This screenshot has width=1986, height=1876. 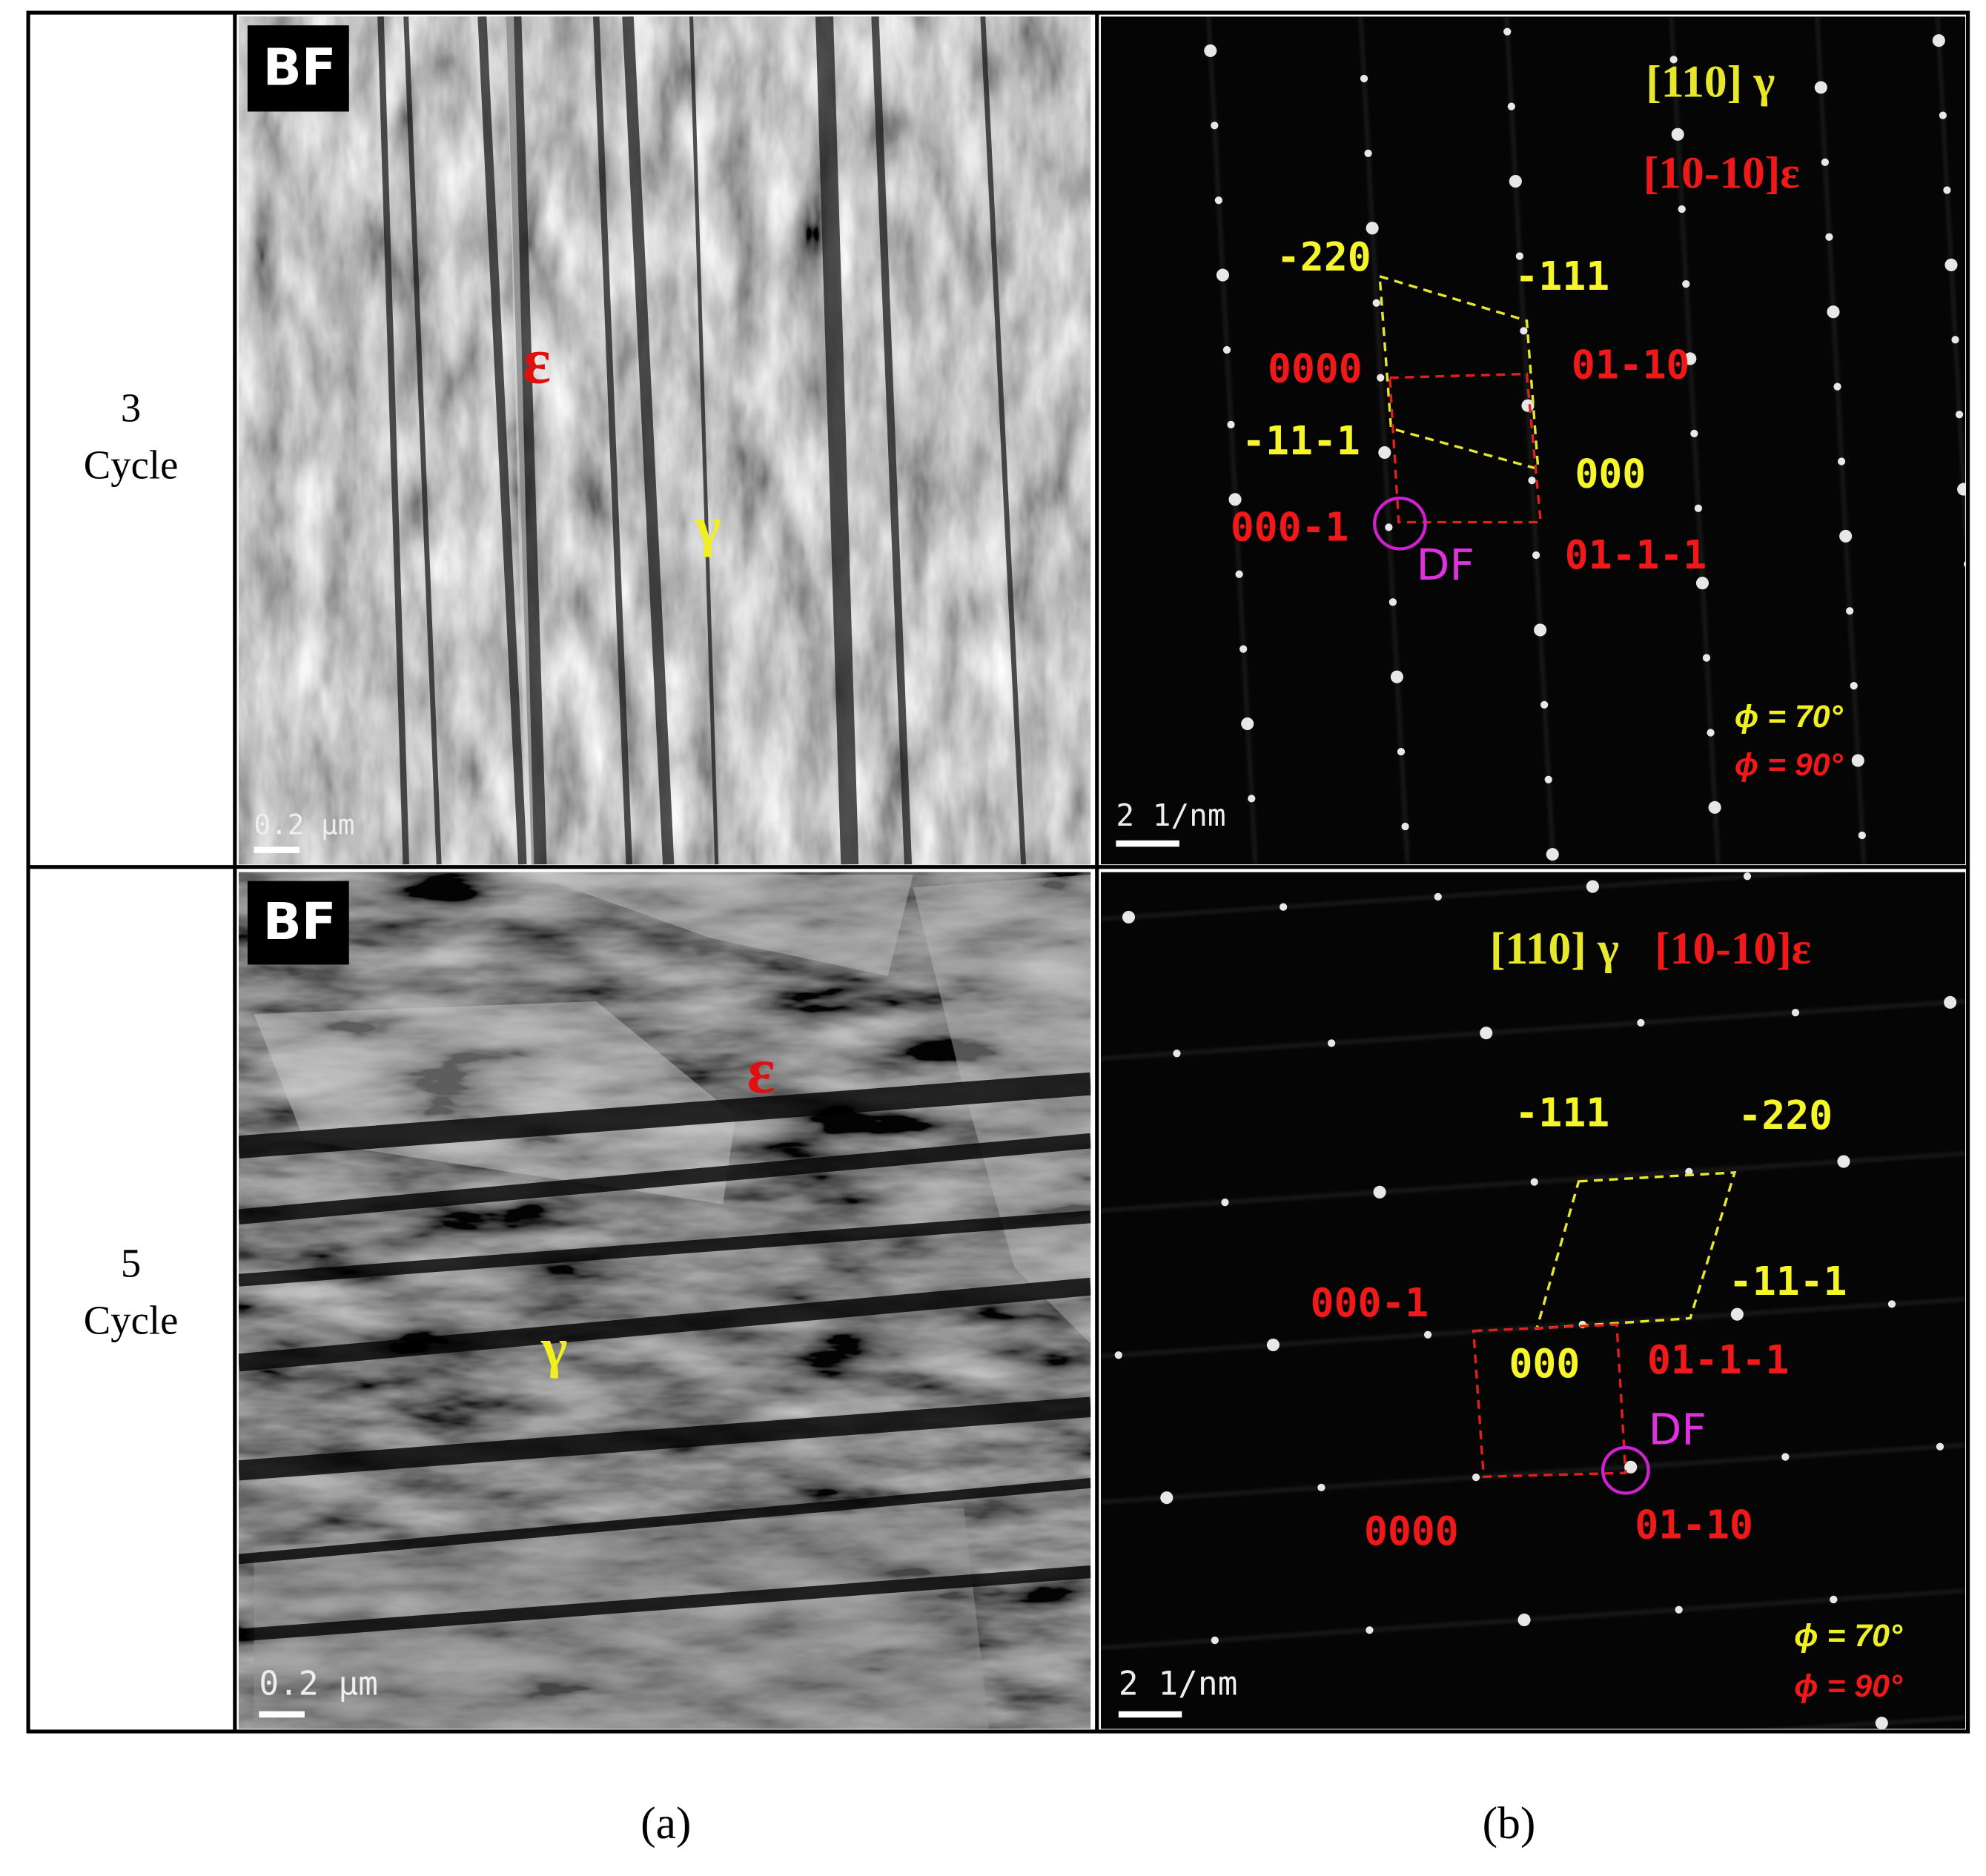 I want to click on epsilon-cell, so click(x=1465, y=448).